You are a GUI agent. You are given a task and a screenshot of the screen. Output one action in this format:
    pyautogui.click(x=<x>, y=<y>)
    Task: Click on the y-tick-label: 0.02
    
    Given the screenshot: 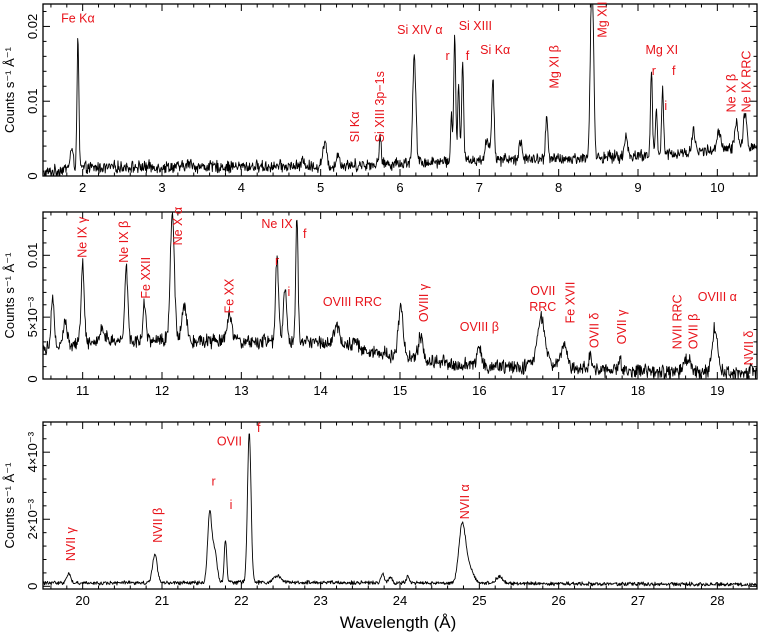 What is the action you would take?
    pyautogui.click(x=32, y=26)
    